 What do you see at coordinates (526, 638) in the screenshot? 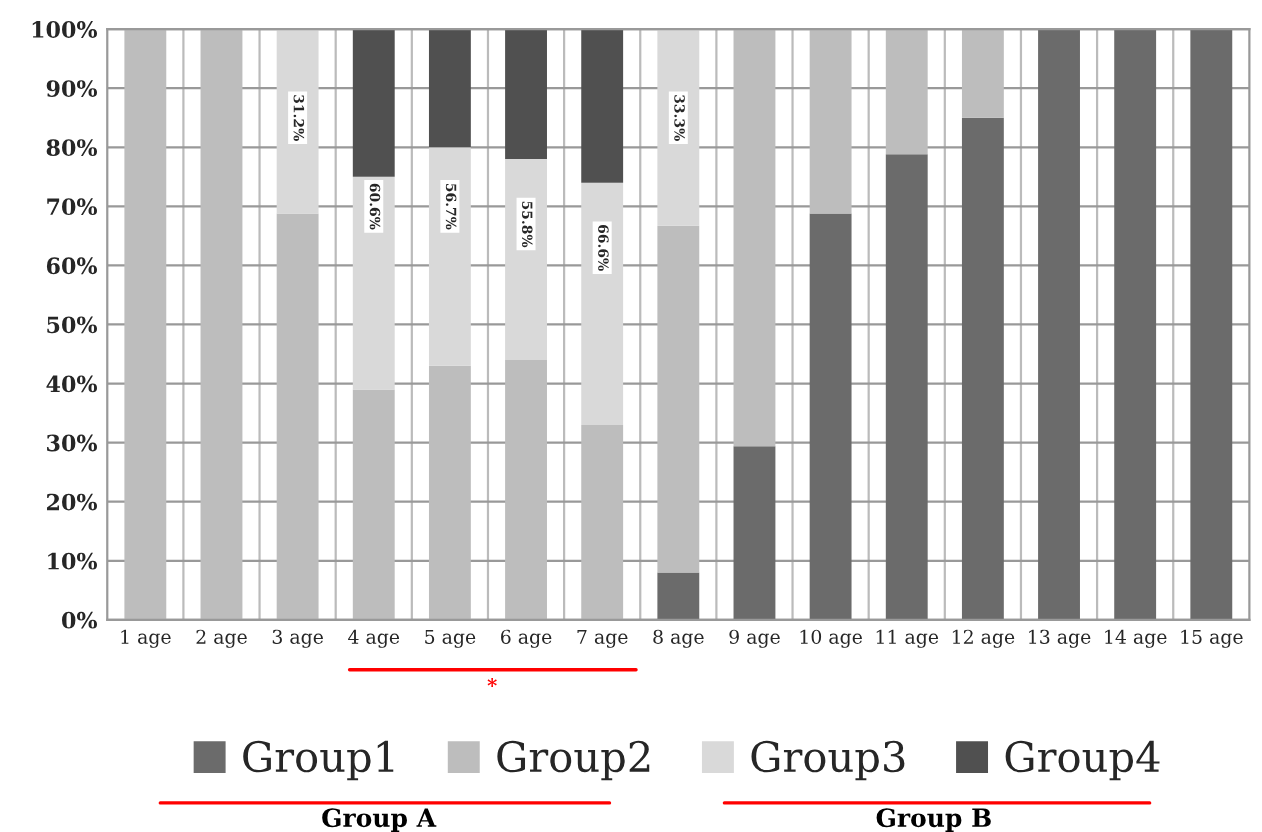
I see `x-tick-label: 6 age` at bounding box center [526, 638].